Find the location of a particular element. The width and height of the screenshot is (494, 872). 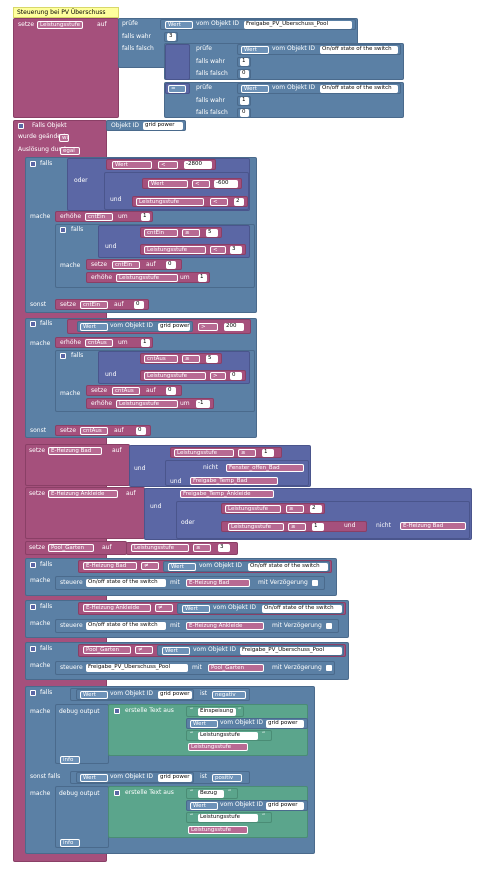

trigger-mode-dropdown: wurde geändert is located at coordinates (64, 138).